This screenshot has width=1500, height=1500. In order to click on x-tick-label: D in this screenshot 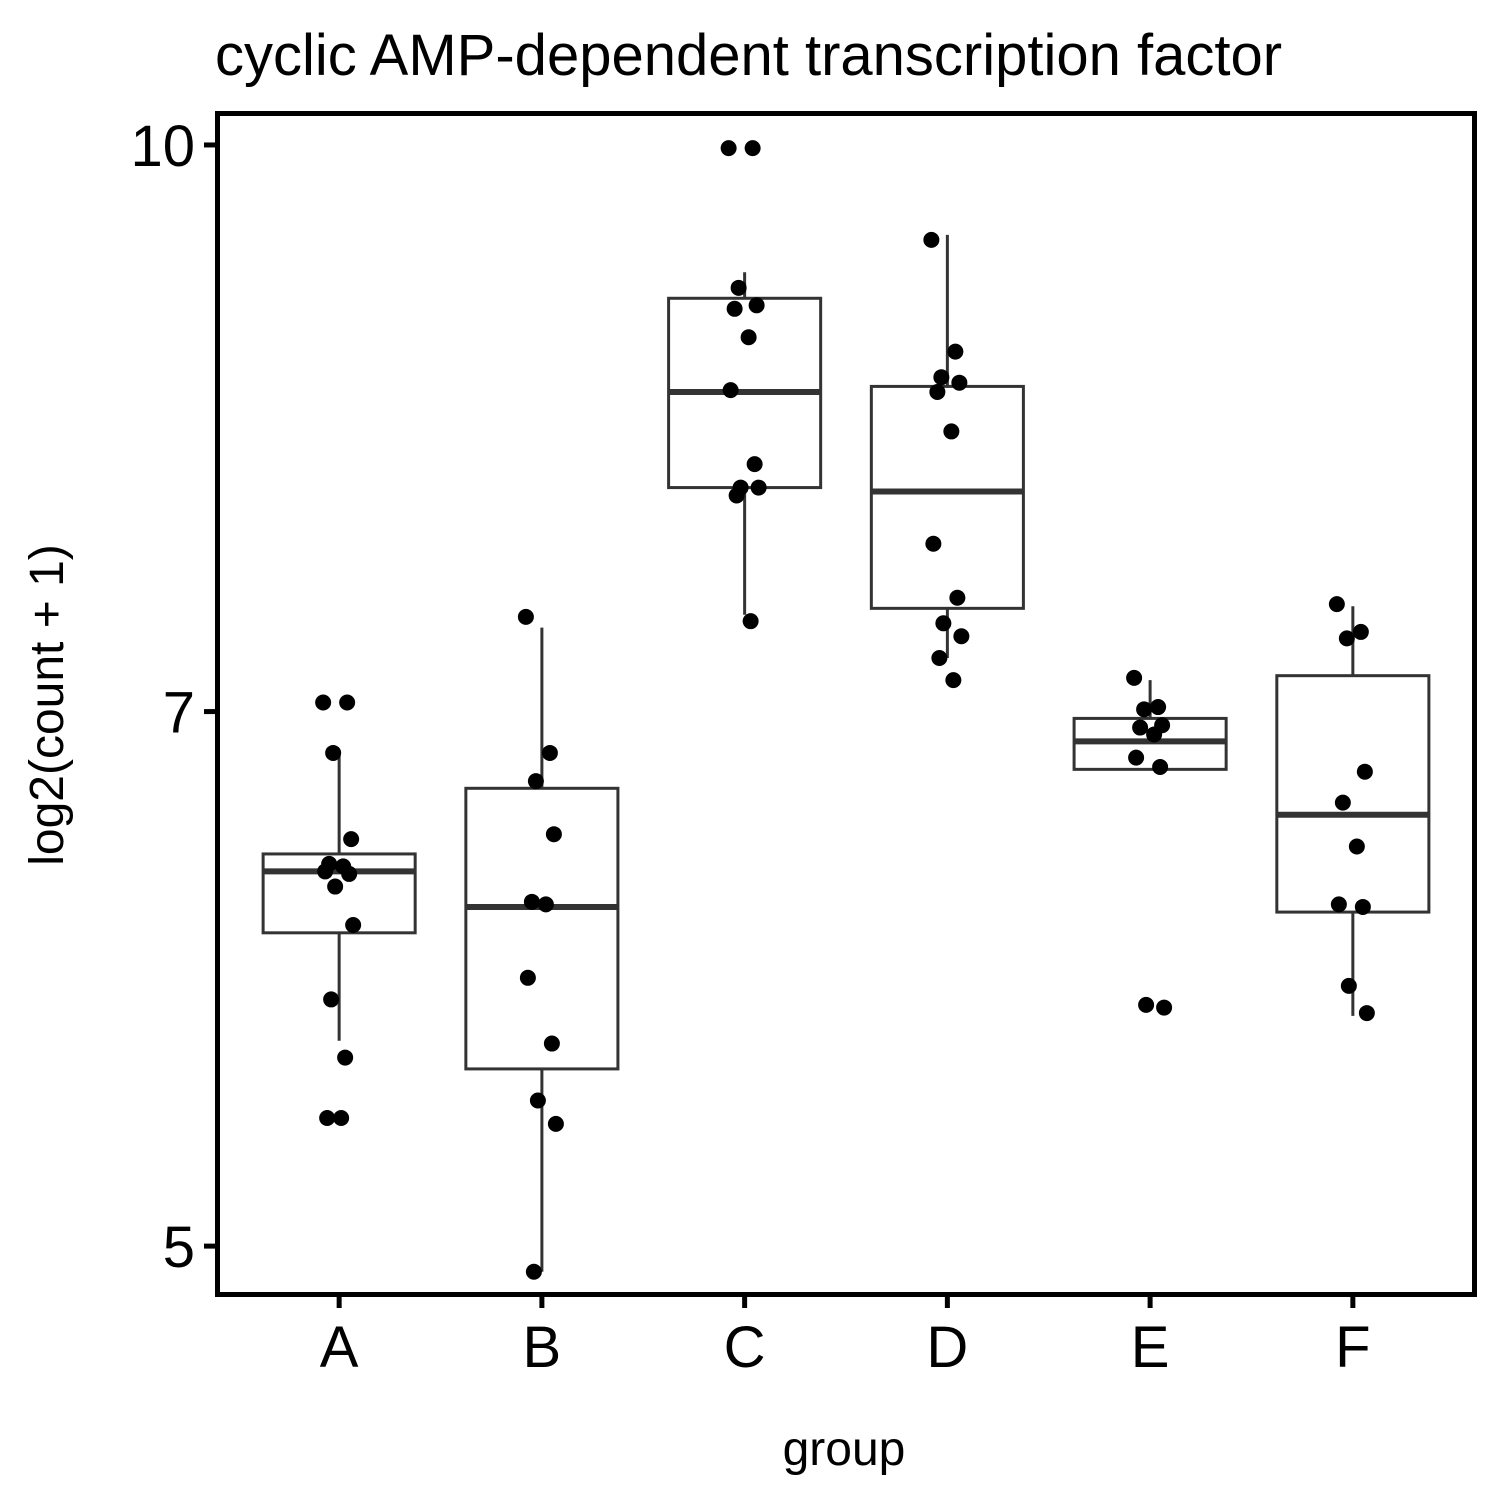, I will do `click(947, 1347)`.